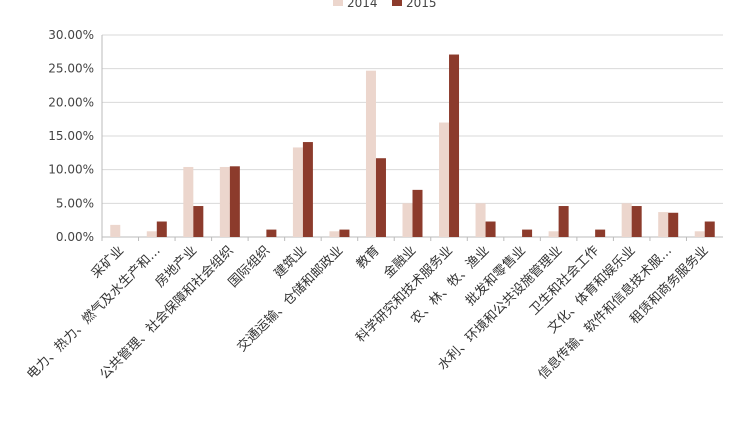 This screenshot has width=750, height=446. What do you see at coordinates (75, 203) in the screenshot?
I see `y-tick-label: 5.00%` at bounding box center [75, 203].